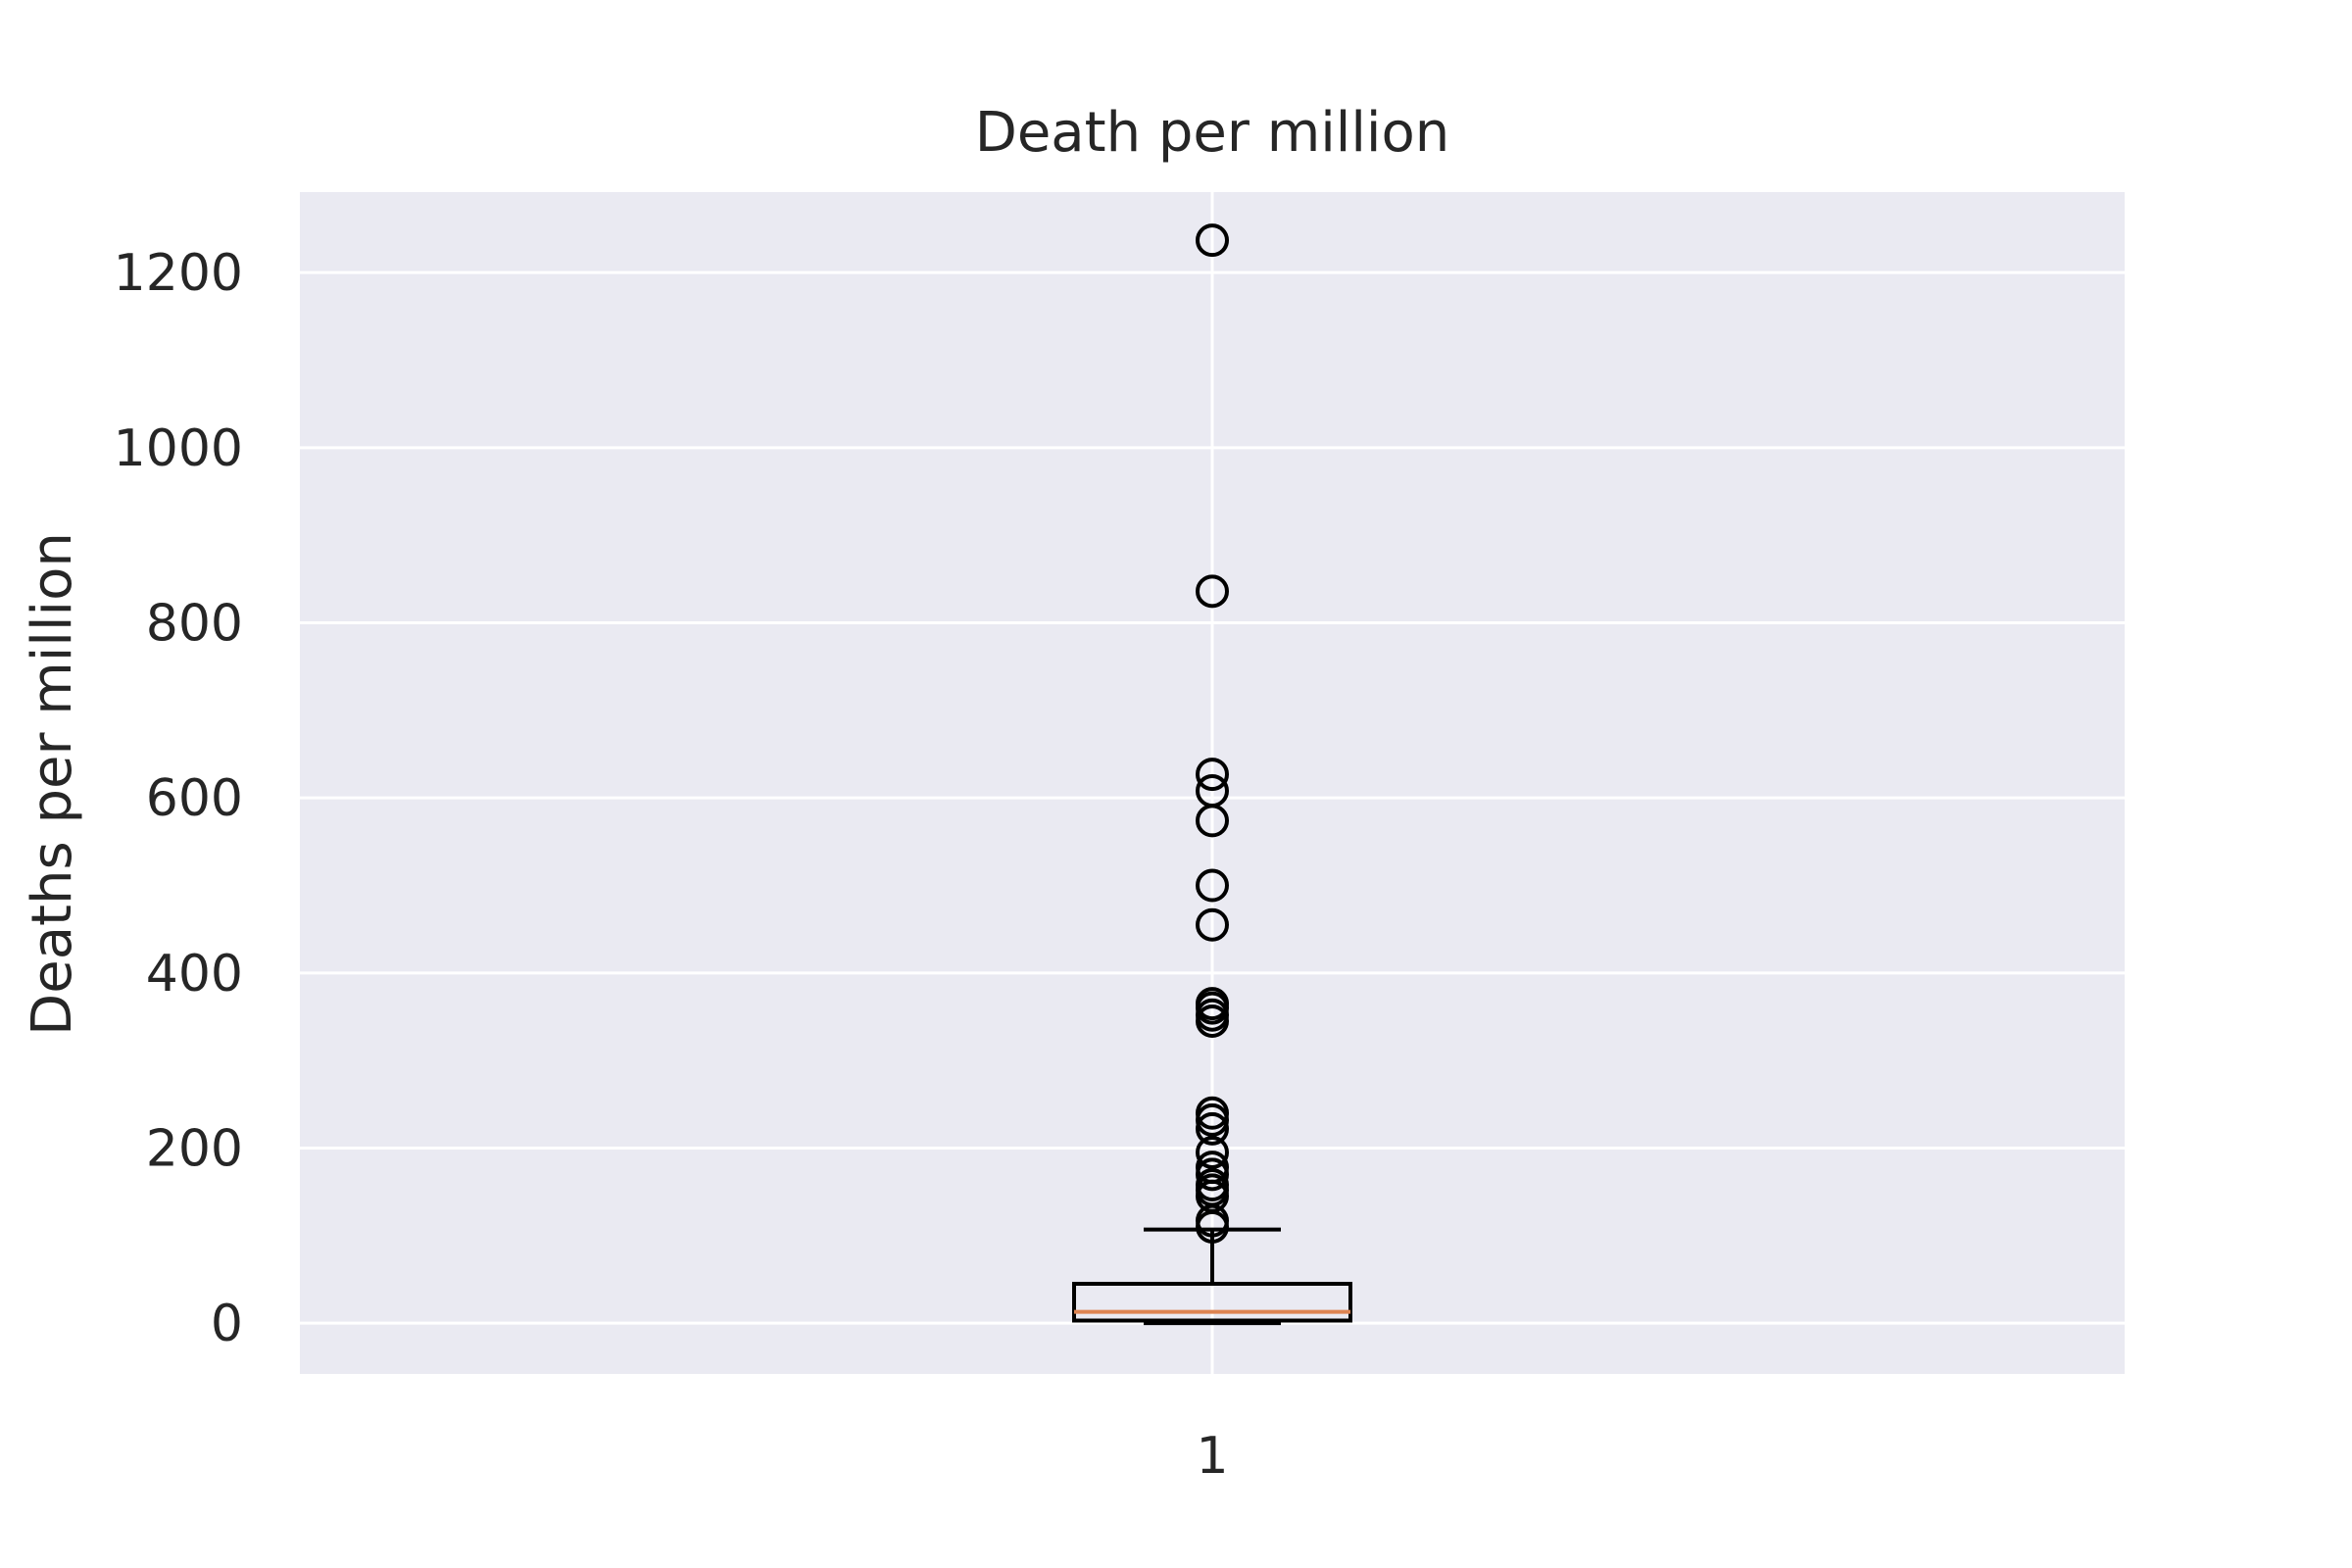 The image size is (2352, 1568). What do you see at coordinates (52, 784) in the screenshot?
I see `y-axis-label: Deaths per million` at bounding box center [52, 784].